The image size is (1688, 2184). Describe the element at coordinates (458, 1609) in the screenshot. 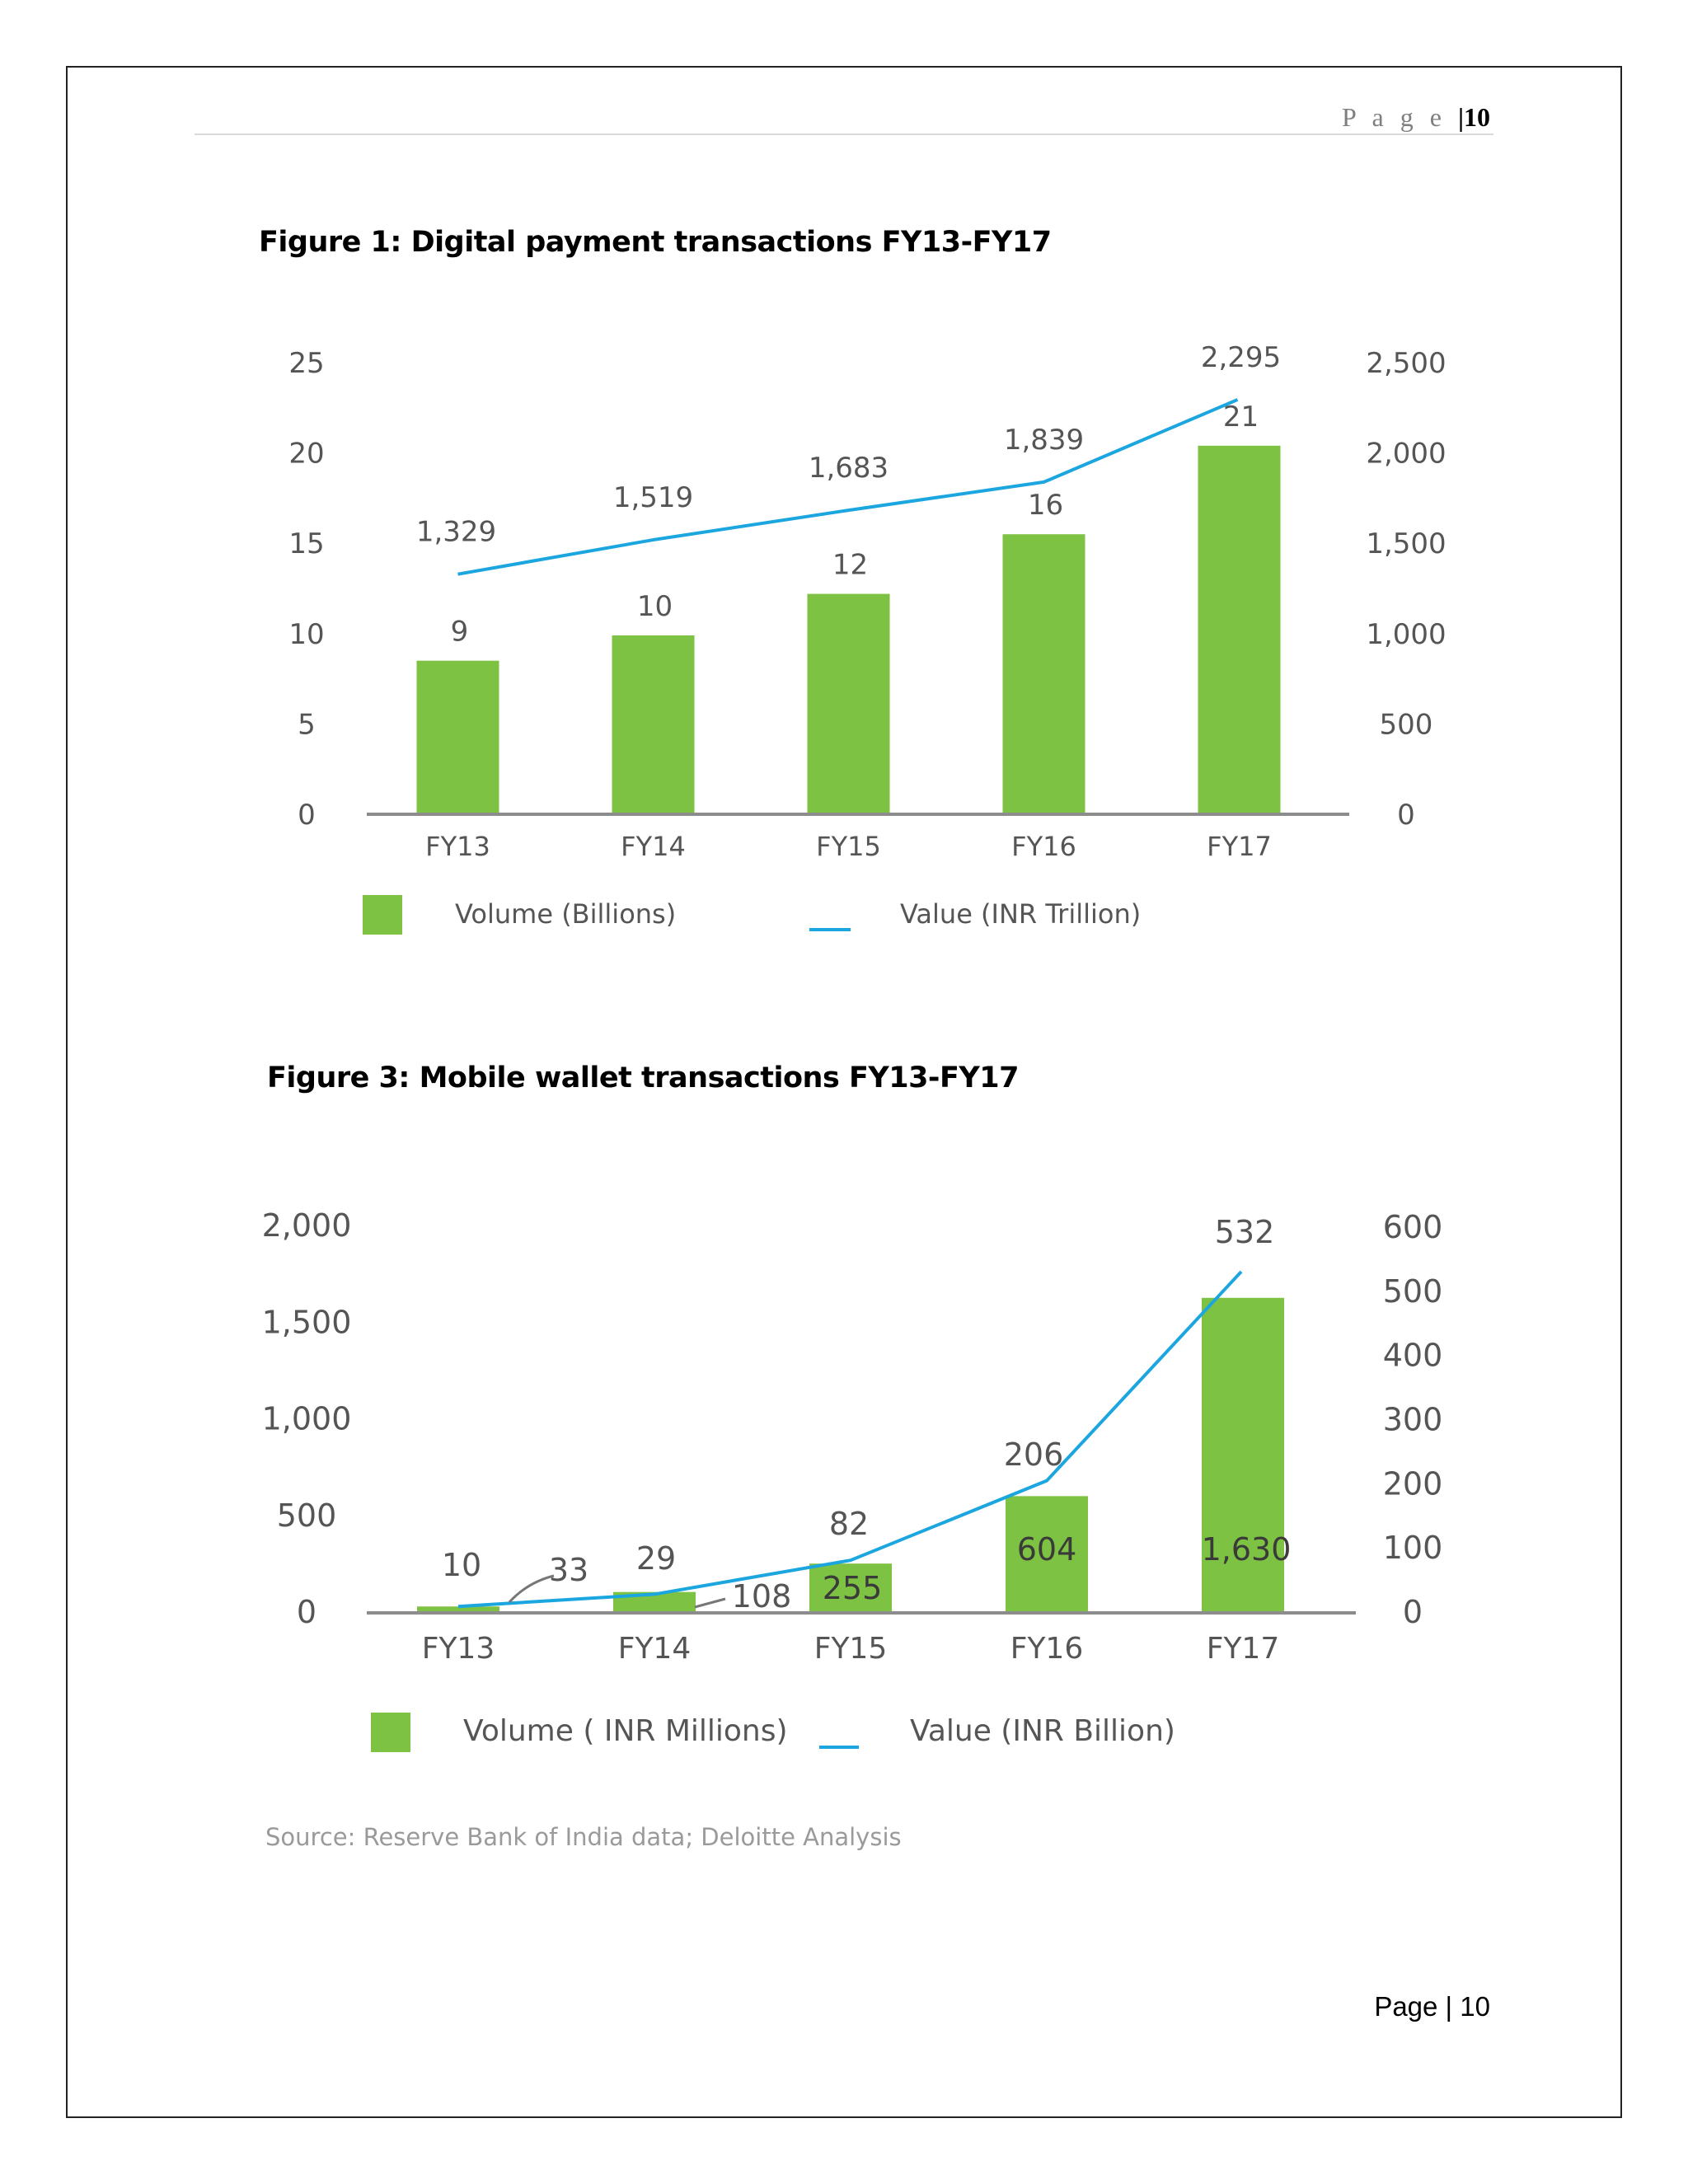

I see `chart3-bar-fy13` at that location.